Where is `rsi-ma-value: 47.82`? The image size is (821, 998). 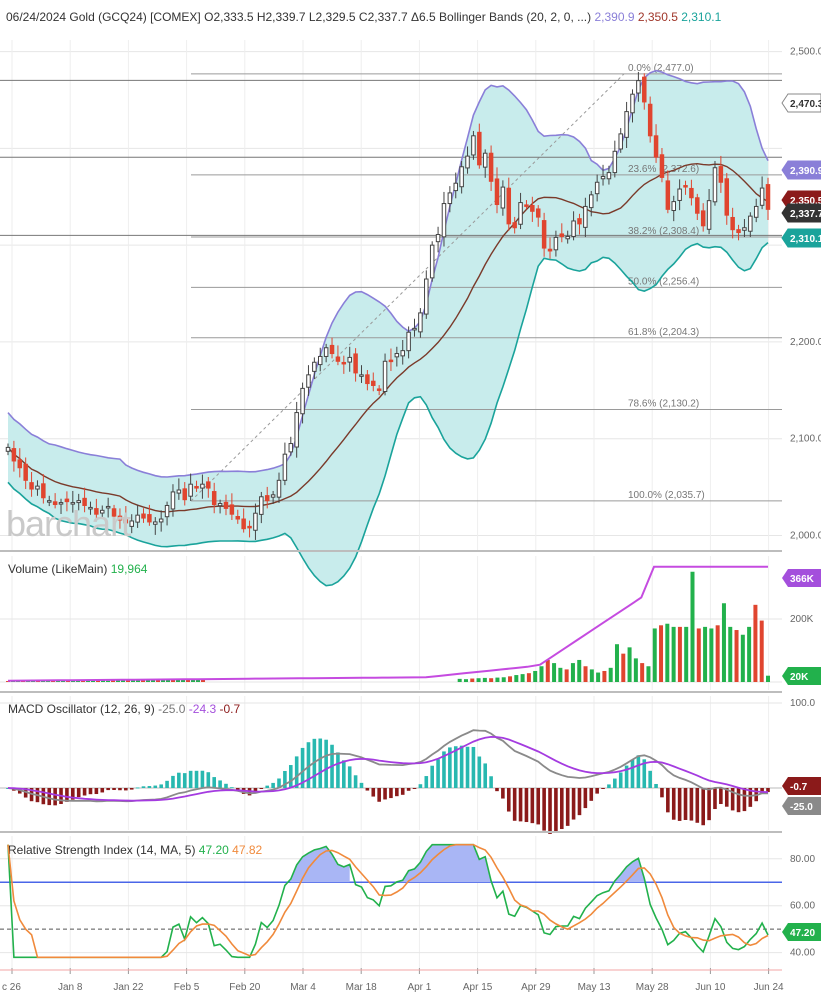
rsi-ma-value: 47.82 is located at coordinates (247, 850).